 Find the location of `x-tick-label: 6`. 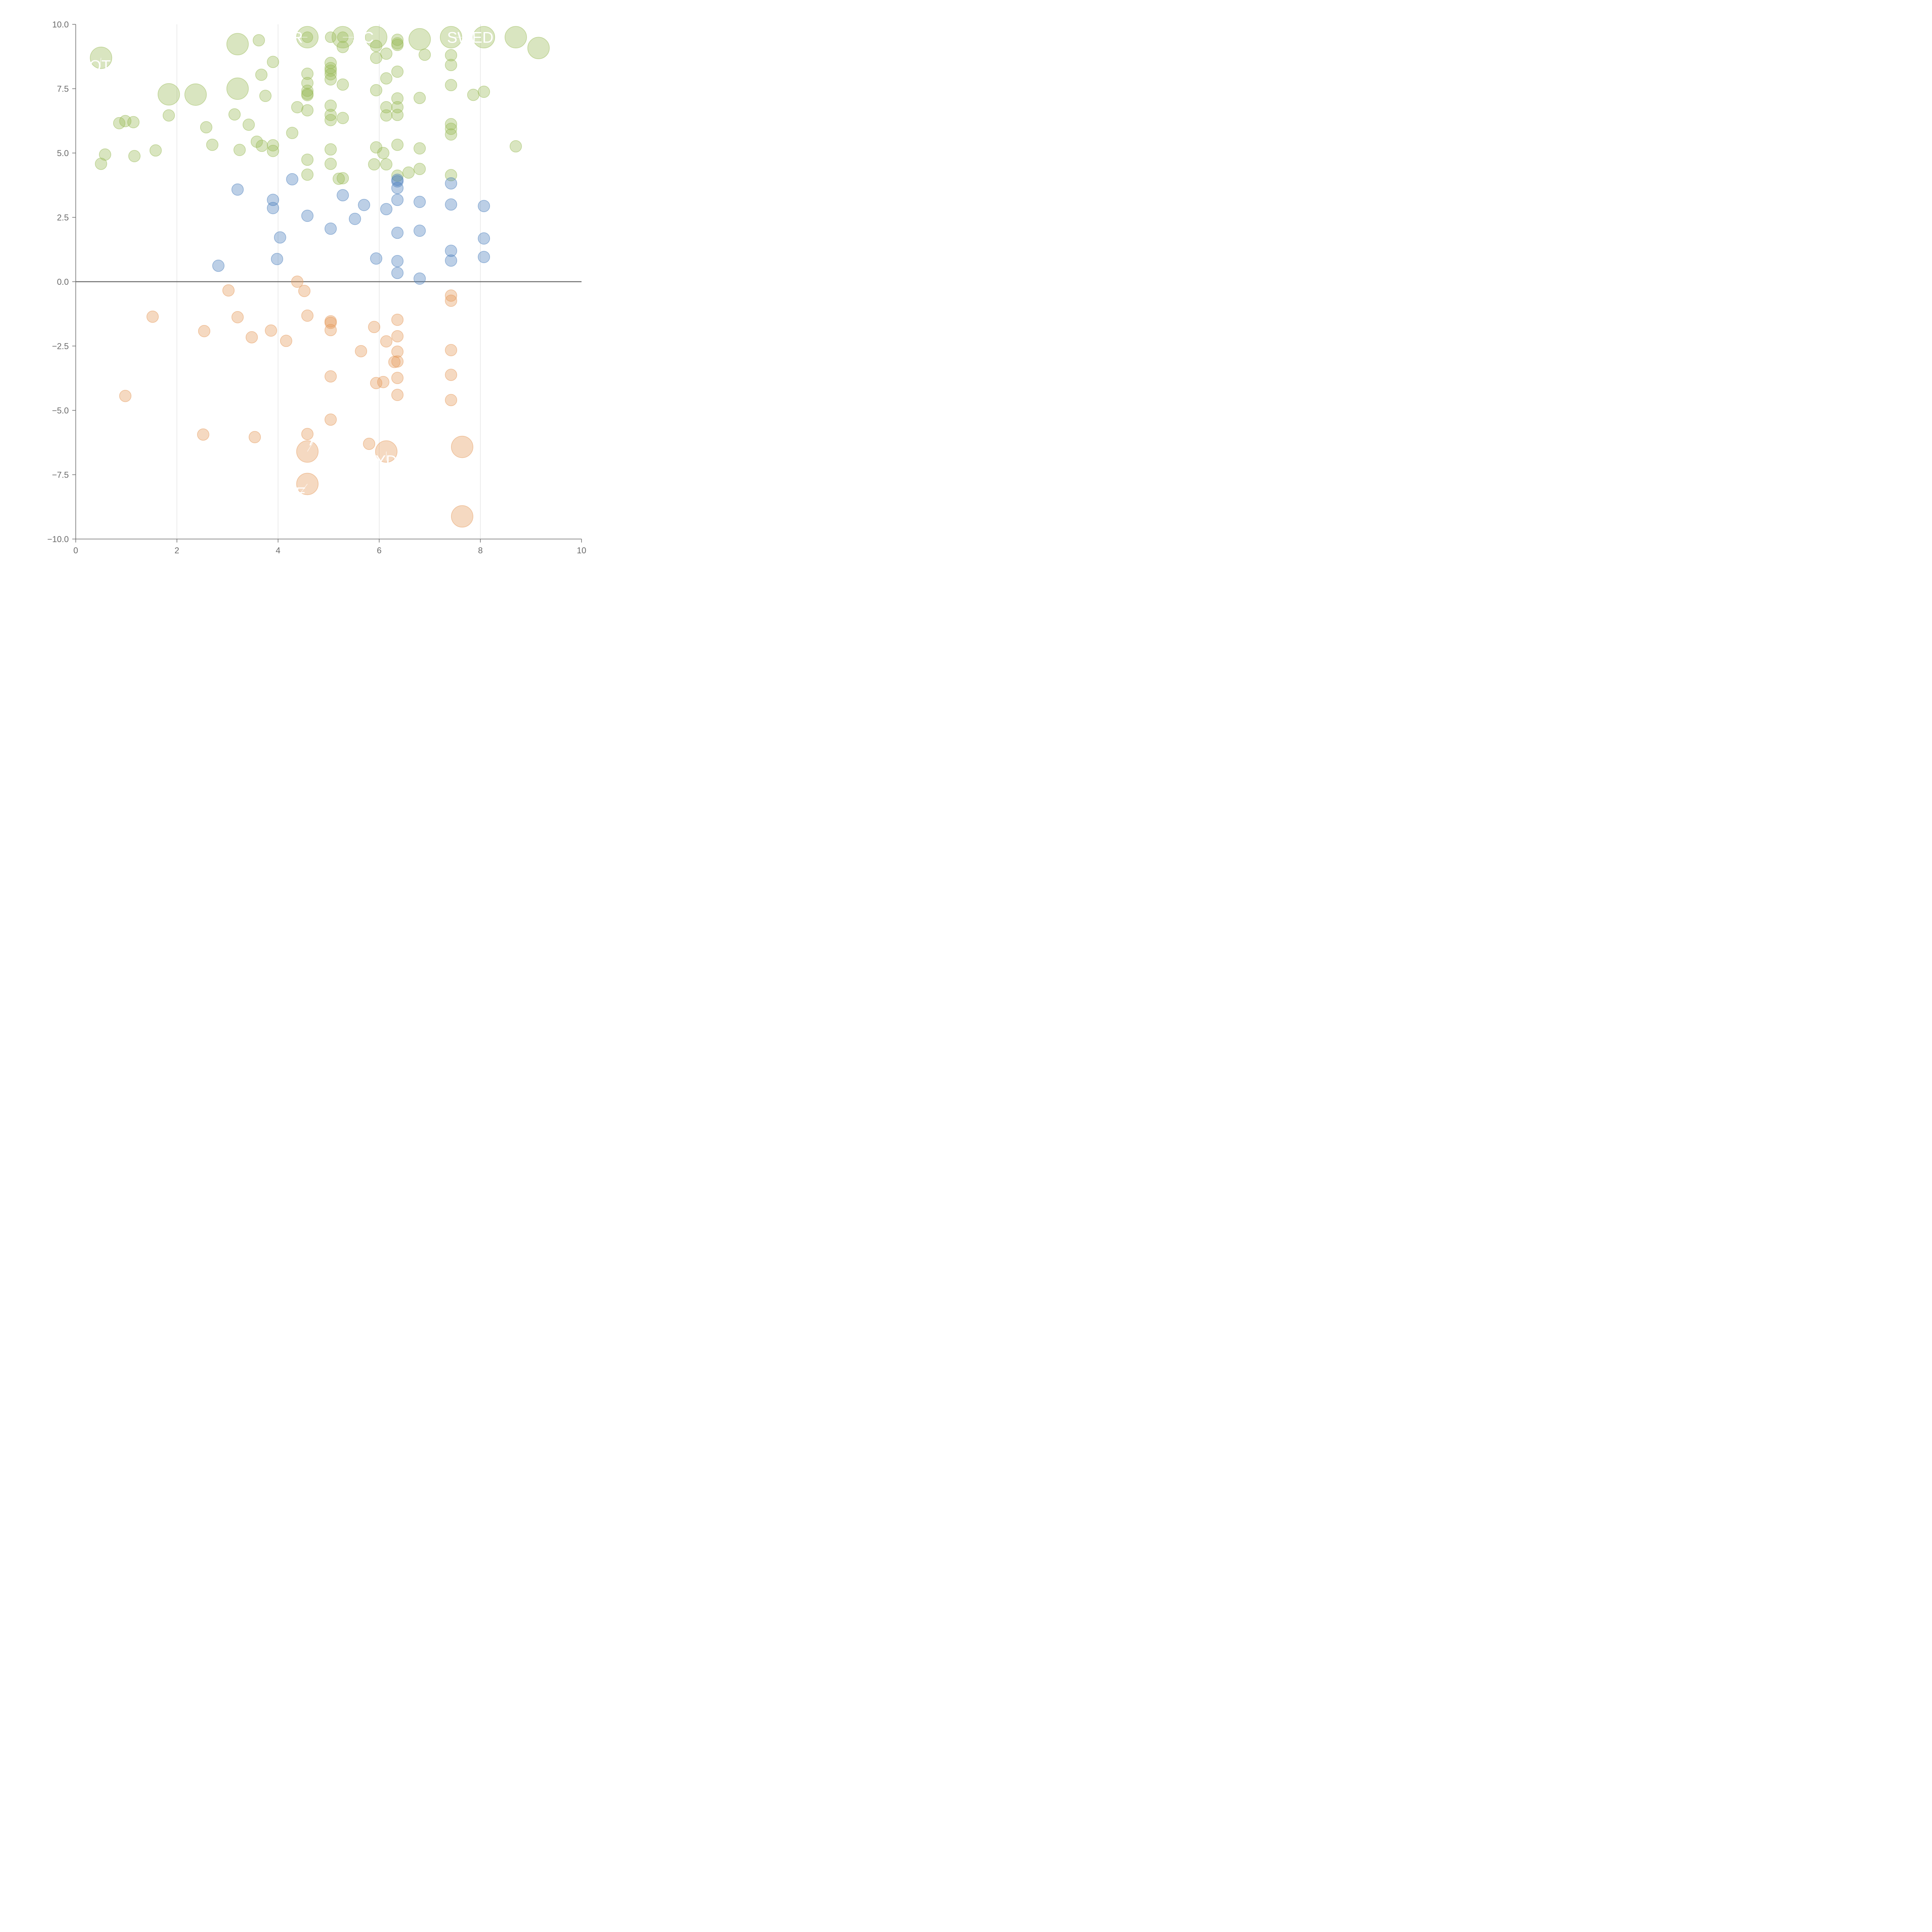

x-tick-label: 6 is located at coordinates (379, 550).